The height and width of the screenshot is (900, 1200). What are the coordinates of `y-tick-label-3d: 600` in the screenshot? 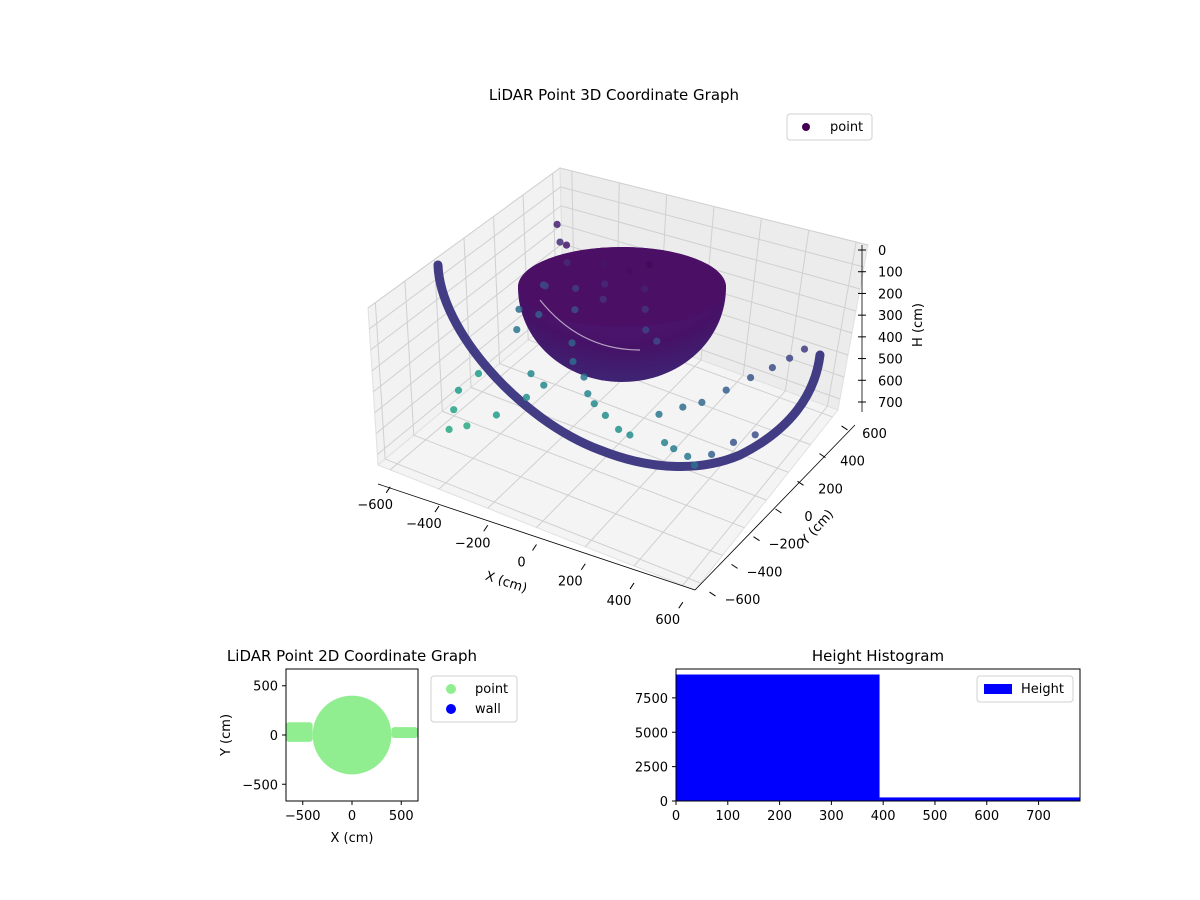 It's located at (874, 434).